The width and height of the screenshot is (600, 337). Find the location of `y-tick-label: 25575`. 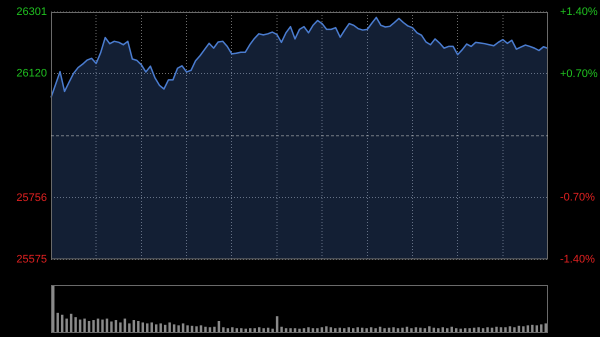

y-tick-label: 25575 is located at coordinates (31, 259).